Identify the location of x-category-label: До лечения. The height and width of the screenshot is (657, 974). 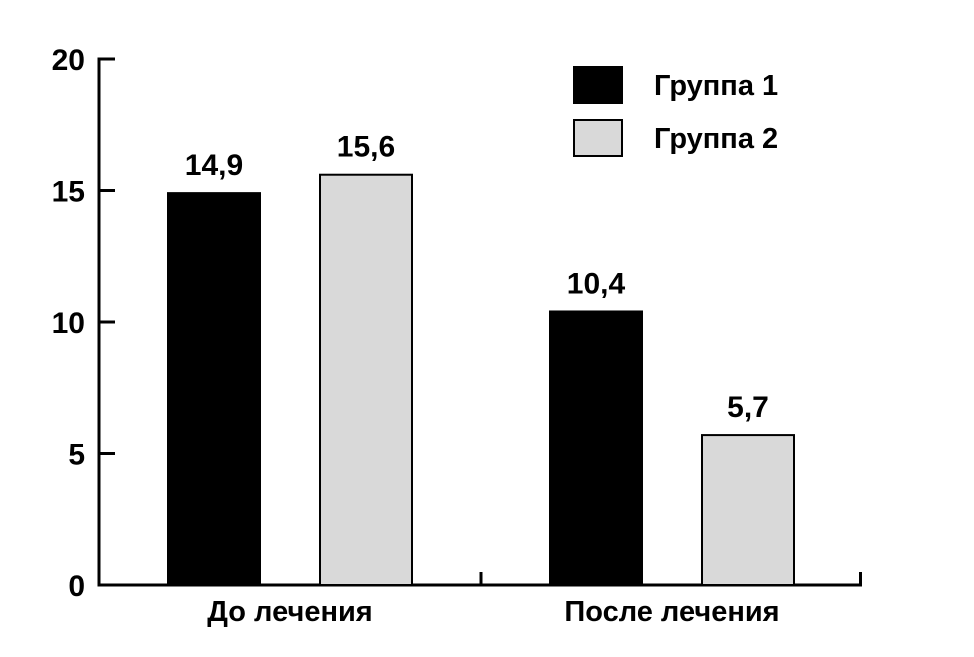
(289, 612).